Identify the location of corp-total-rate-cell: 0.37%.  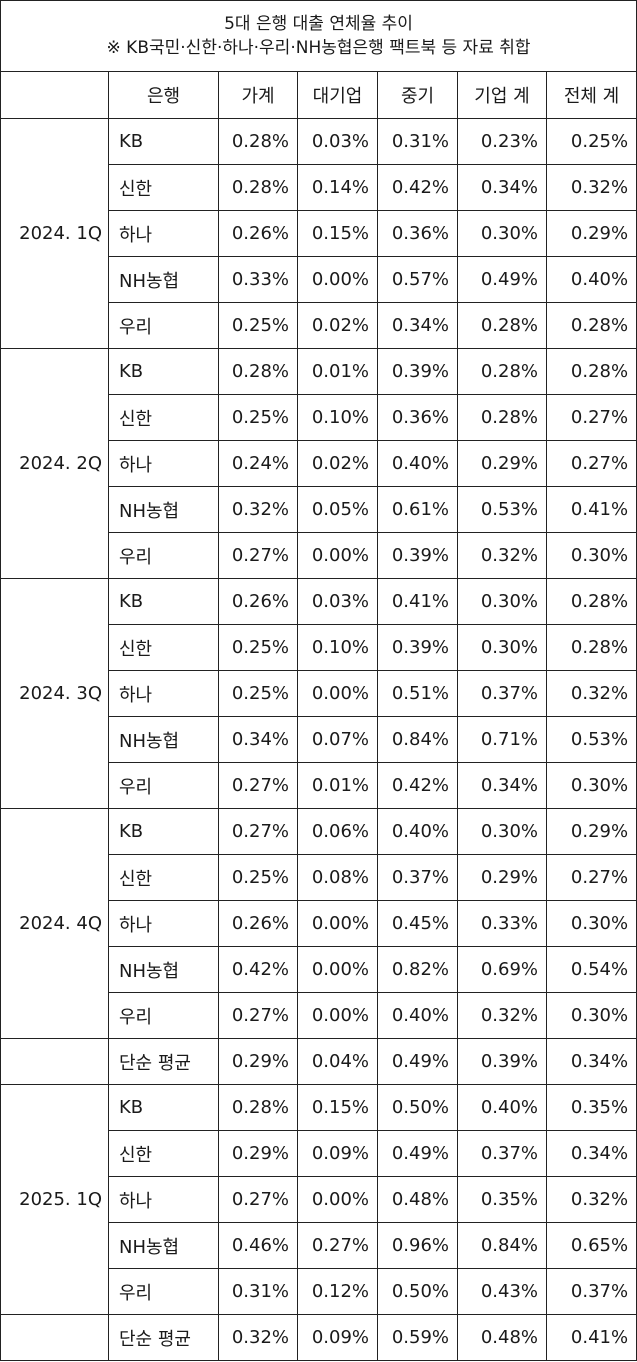
(502, 1153).